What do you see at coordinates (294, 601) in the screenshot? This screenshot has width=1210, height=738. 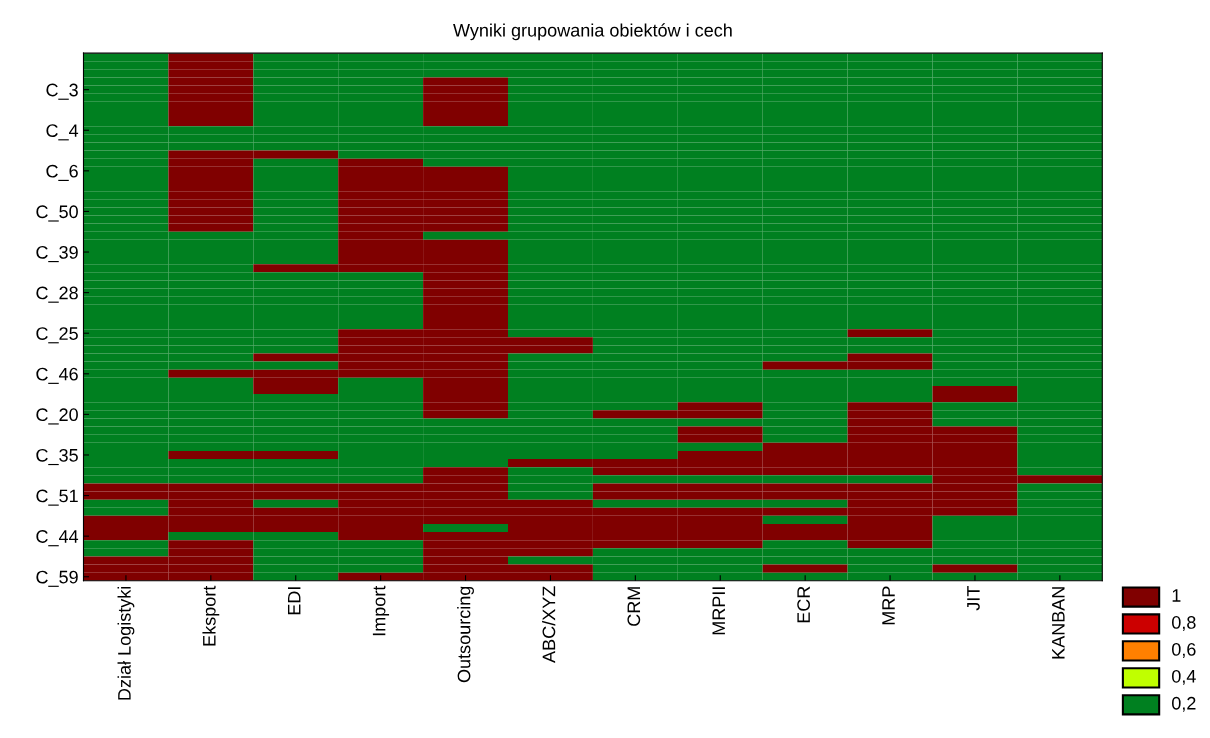 I see `x-tick-label: EDI` at bounding box center [294, 601].